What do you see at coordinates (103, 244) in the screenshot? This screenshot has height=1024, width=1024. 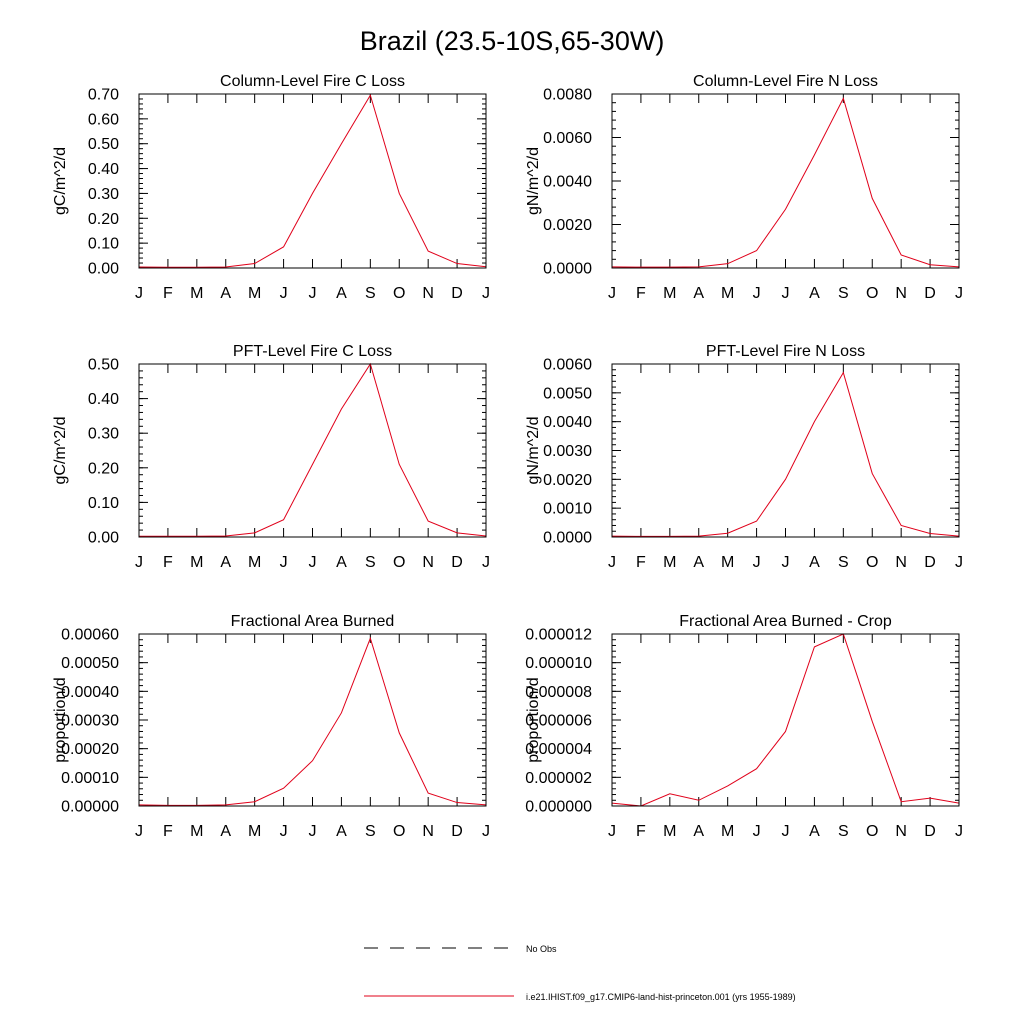 I see `y-tick-label: 0.10` at bounding box center [103, 244].